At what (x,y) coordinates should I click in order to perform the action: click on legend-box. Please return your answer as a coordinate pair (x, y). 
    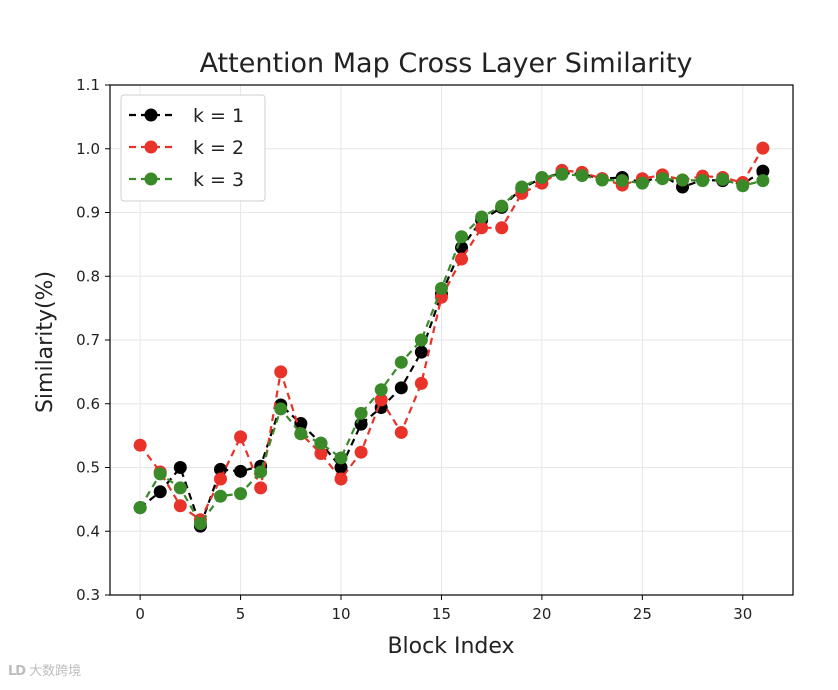
    Looking at the image, I should click on (193, 148).